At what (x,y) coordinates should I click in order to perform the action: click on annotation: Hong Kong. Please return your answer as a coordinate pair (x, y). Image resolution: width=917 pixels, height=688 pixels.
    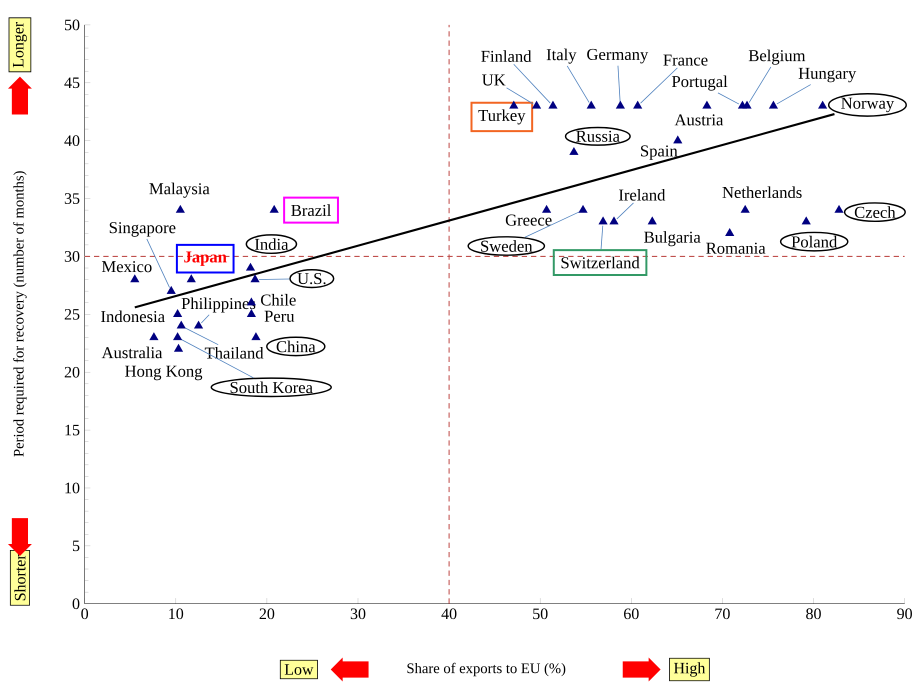
    Looking at the image, I should click on (163, 373).